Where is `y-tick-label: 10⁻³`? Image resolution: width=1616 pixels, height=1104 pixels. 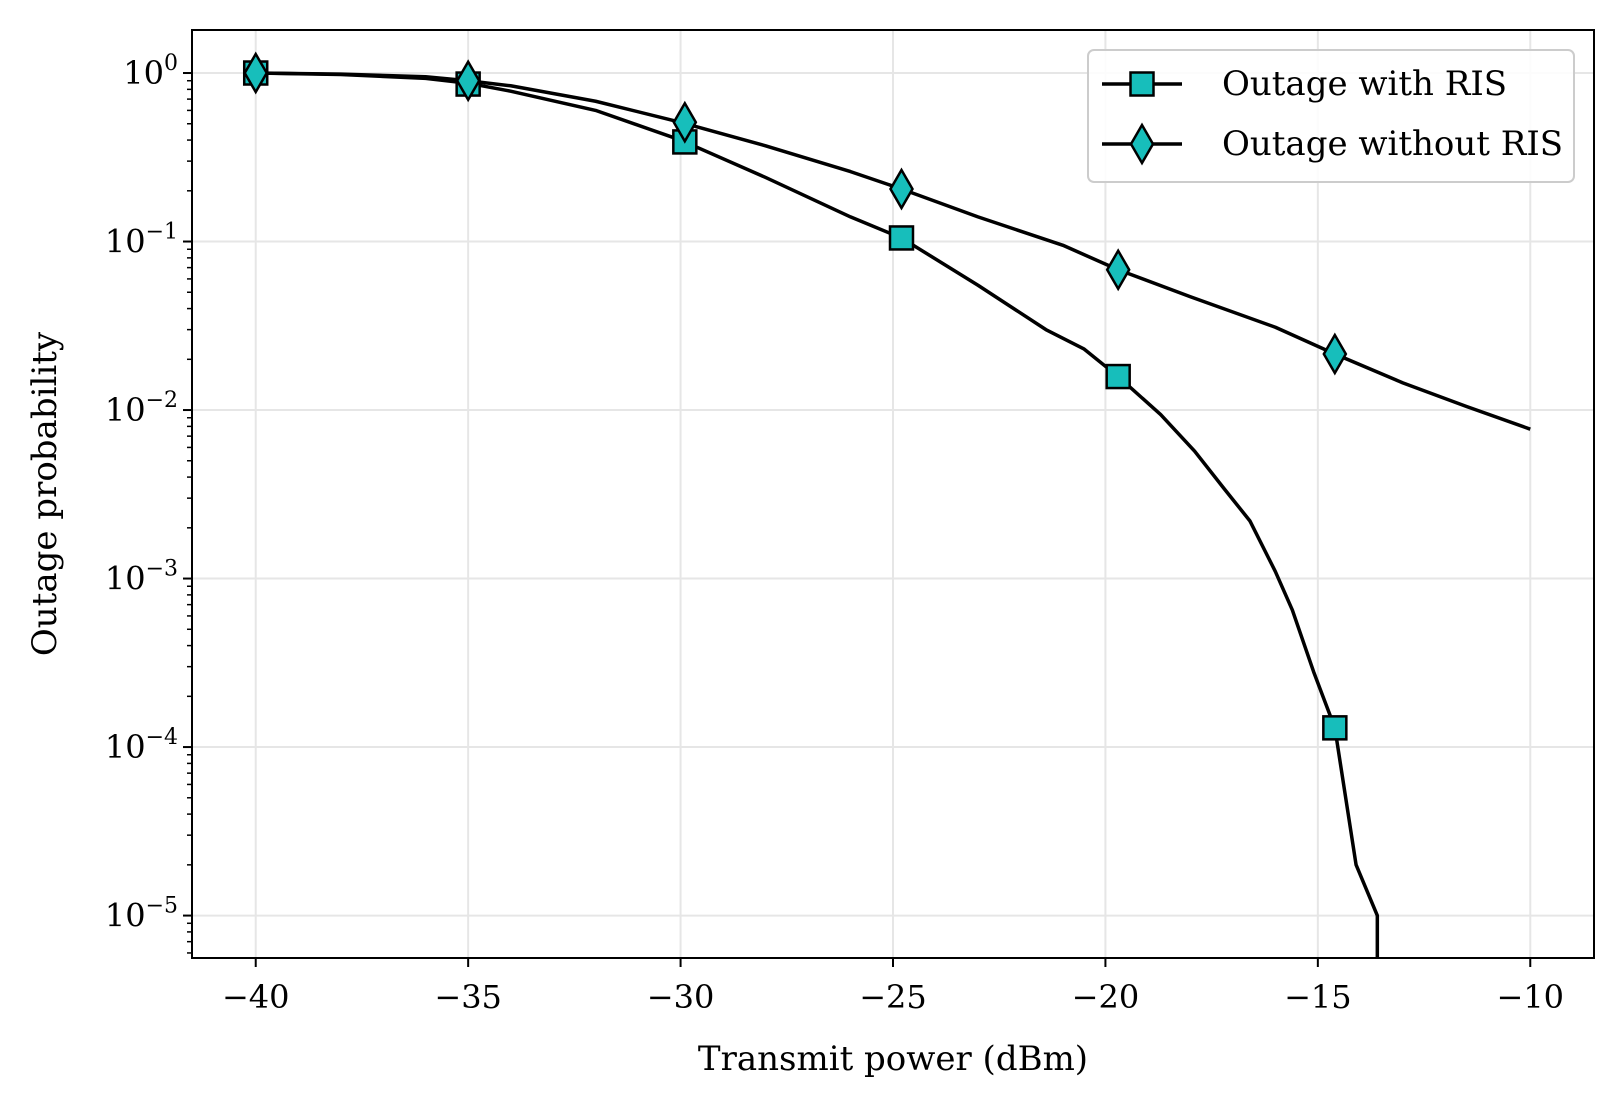 y-tick-label: 10⁻³ is located at coordinates (141, 577).